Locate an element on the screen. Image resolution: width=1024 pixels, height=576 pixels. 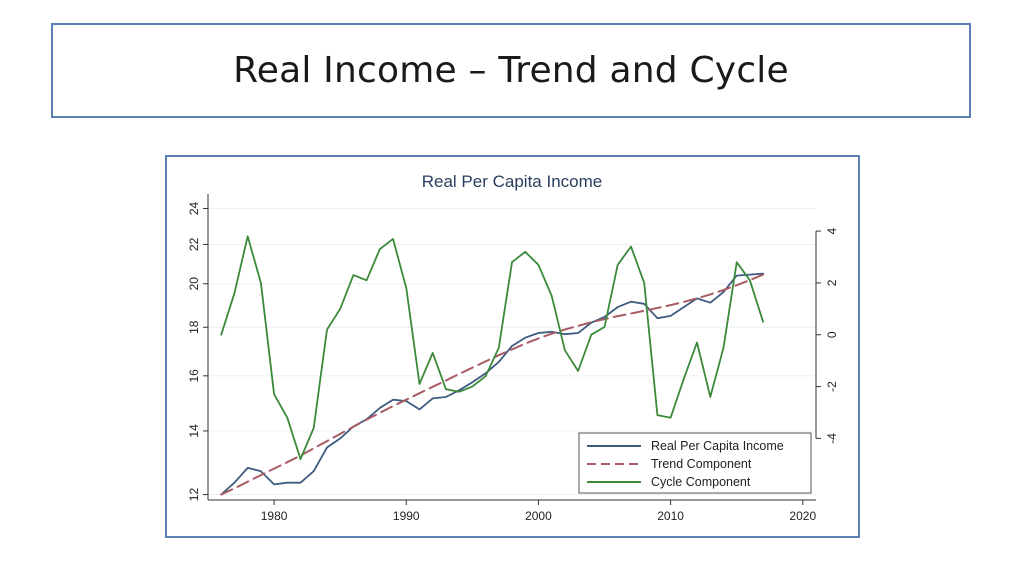
x-tick-label: 2010 is located at coordinates (670, 516).